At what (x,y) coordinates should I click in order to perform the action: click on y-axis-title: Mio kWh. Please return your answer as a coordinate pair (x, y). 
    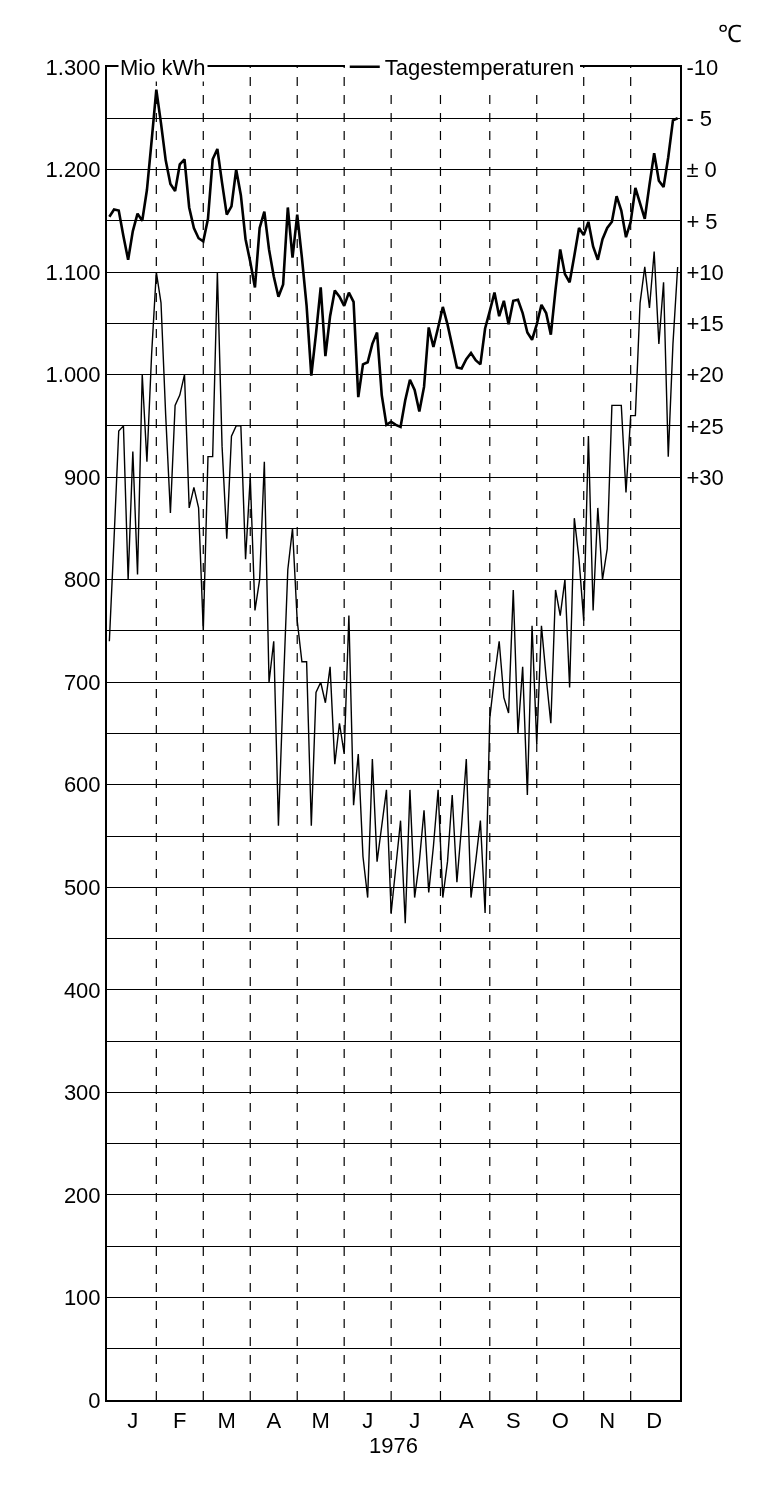
    Looking at the image, I should click on (163, 67).